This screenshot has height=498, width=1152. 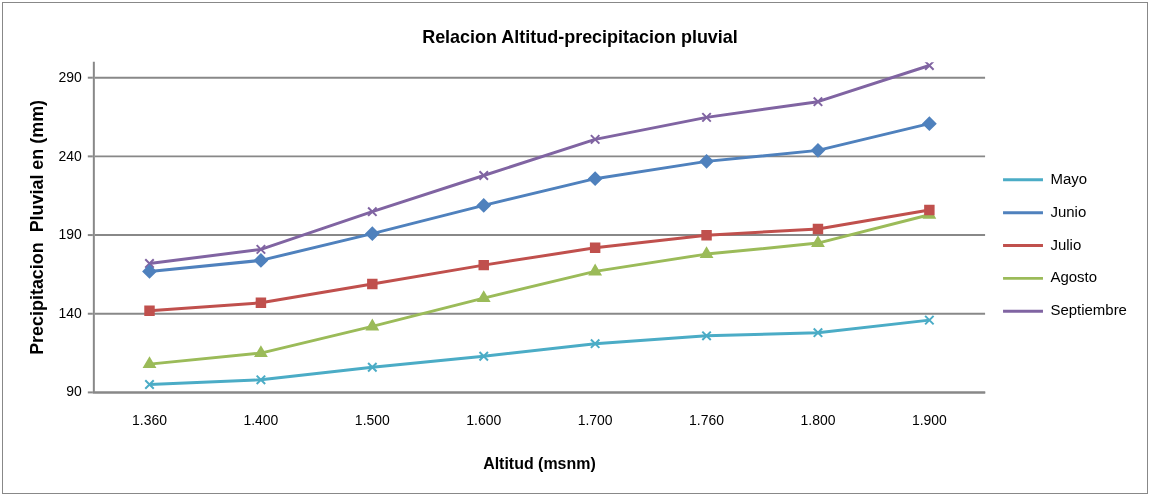 I want to click on chart-title: Relacion Altitud-precipitacion pluvial, so click(x=580, y=36).